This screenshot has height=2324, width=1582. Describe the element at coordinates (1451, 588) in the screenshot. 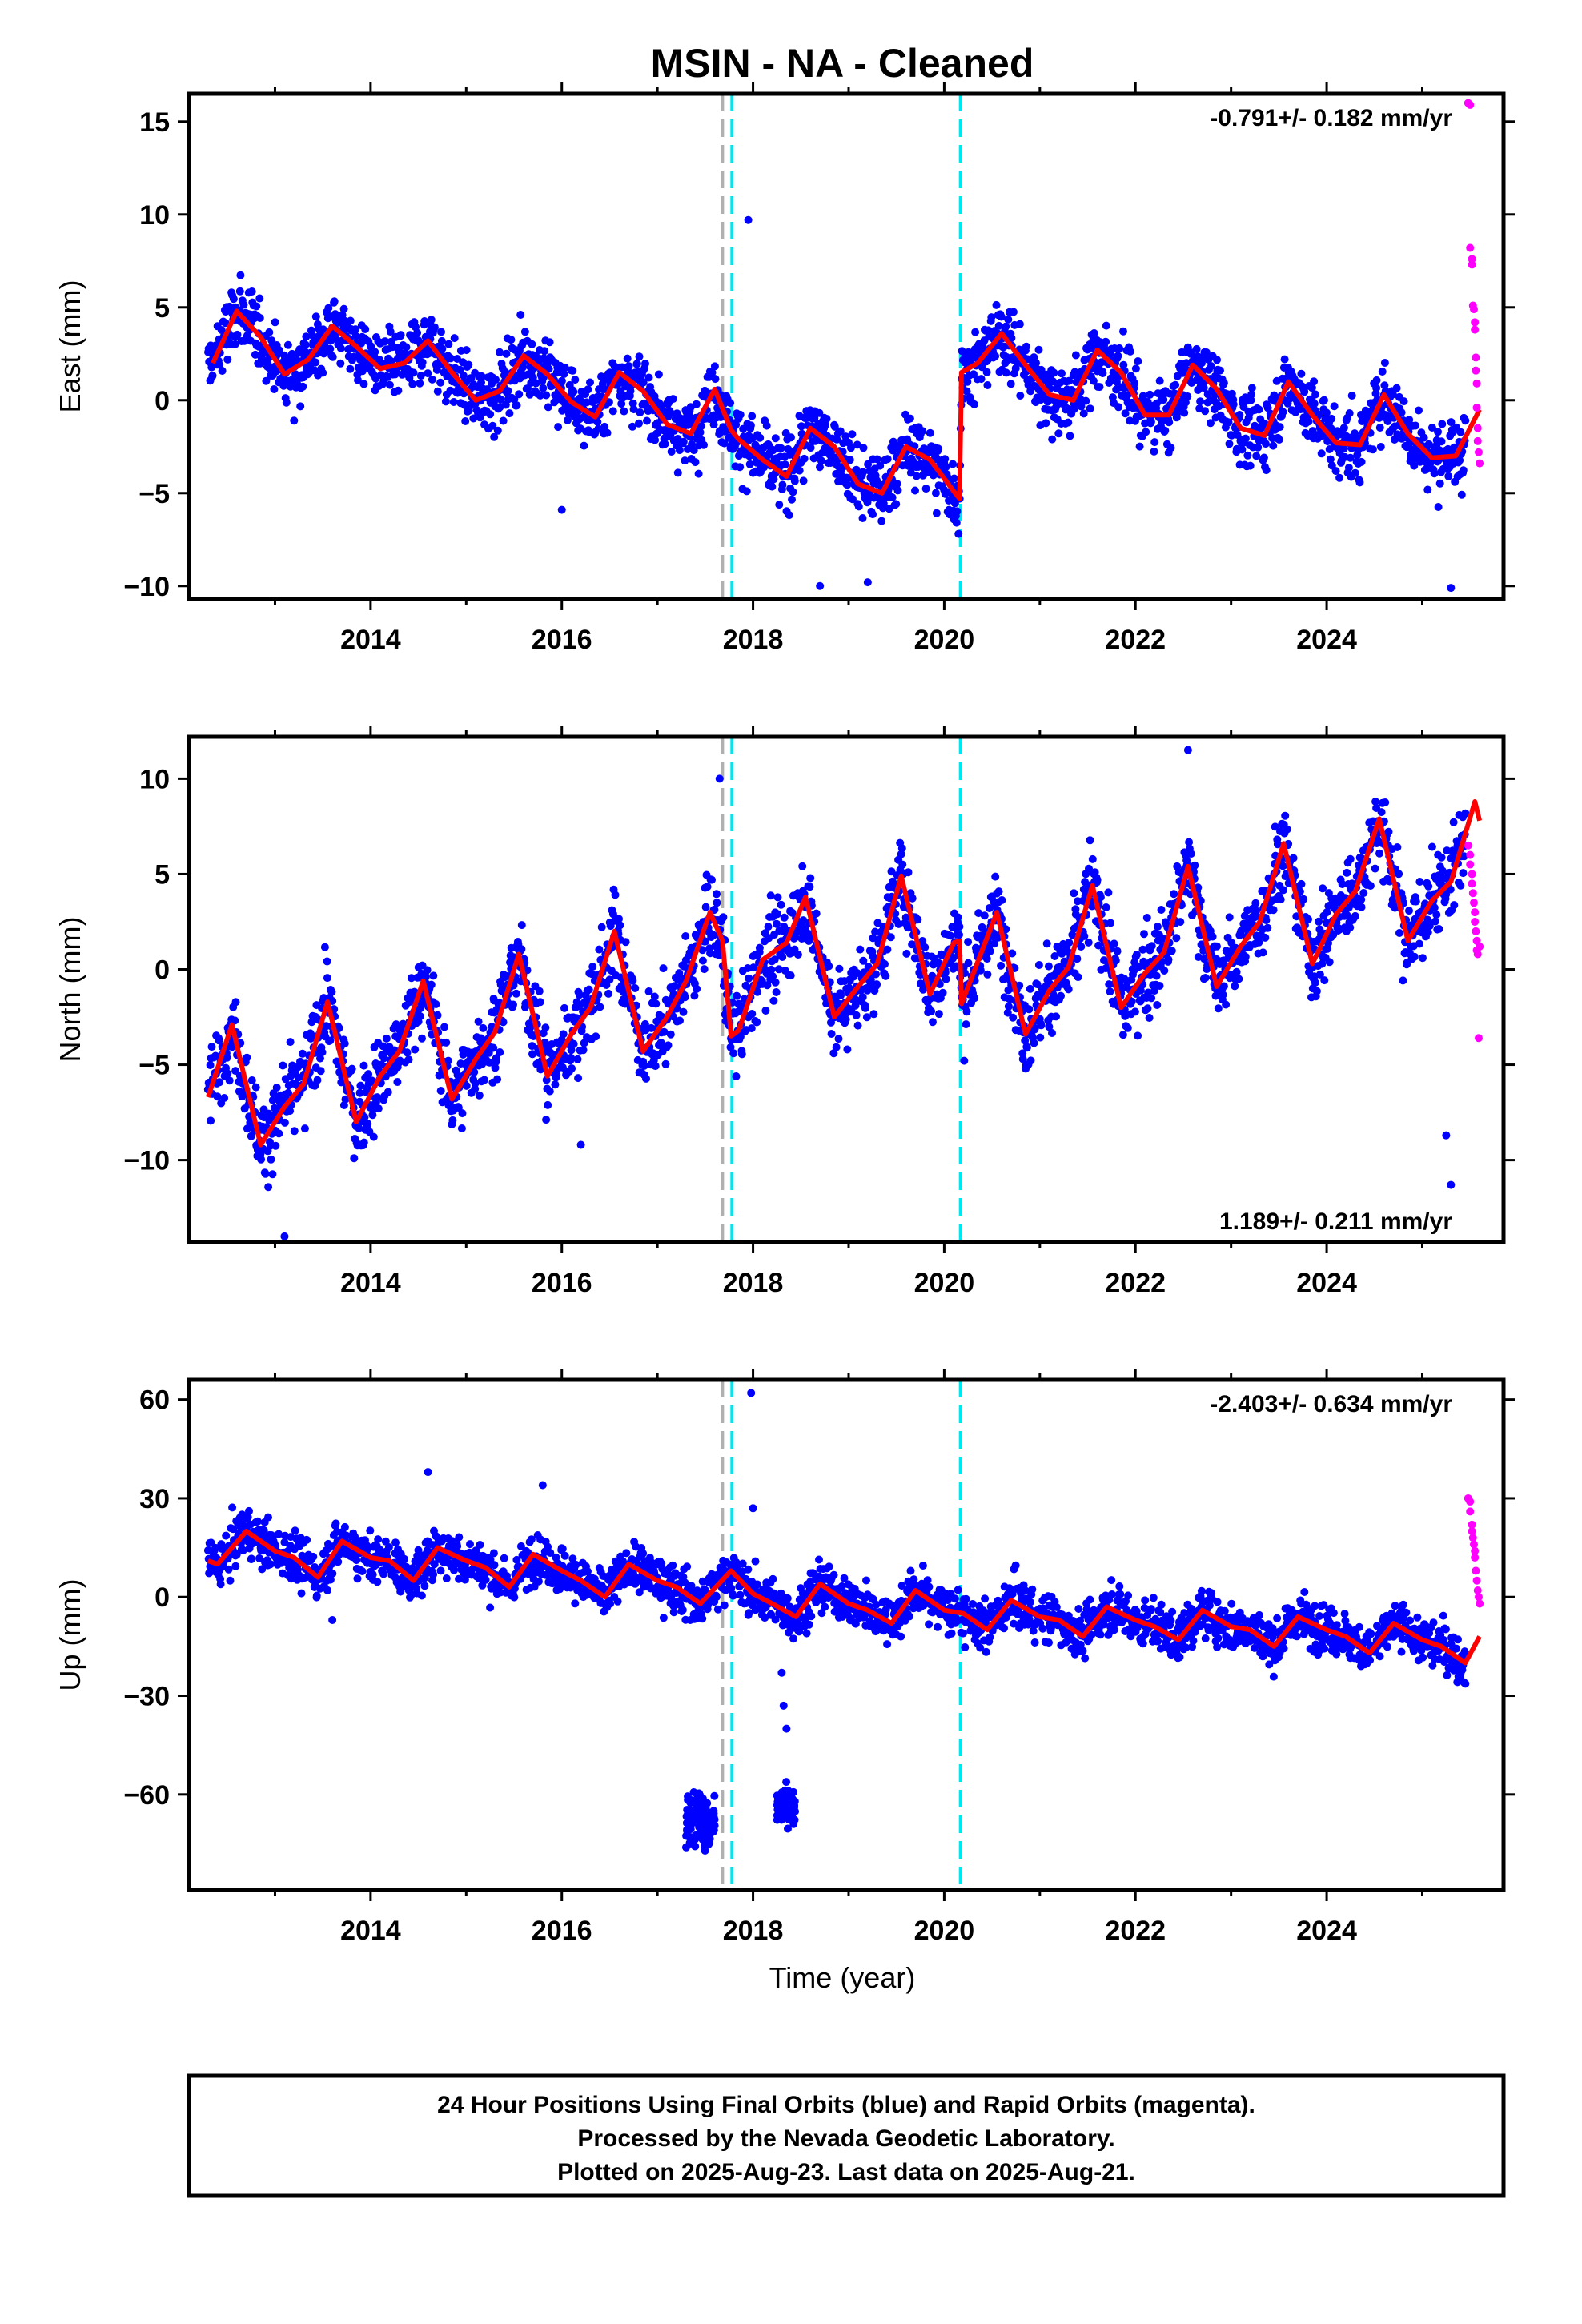

I see `east-outlier-point` at that location.